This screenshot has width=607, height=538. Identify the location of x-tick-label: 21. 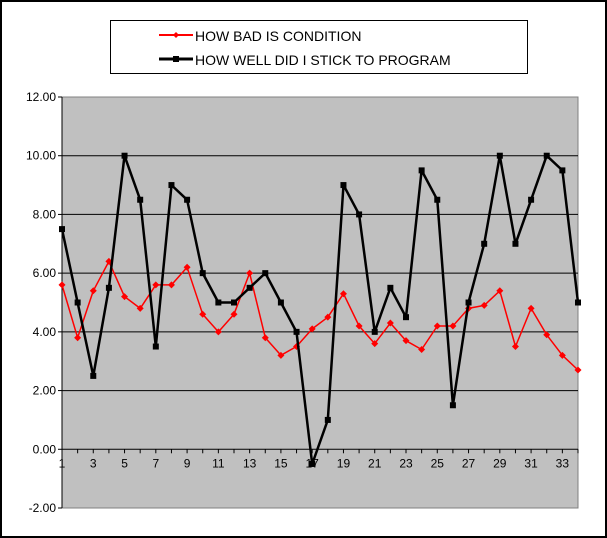
(375, 463).